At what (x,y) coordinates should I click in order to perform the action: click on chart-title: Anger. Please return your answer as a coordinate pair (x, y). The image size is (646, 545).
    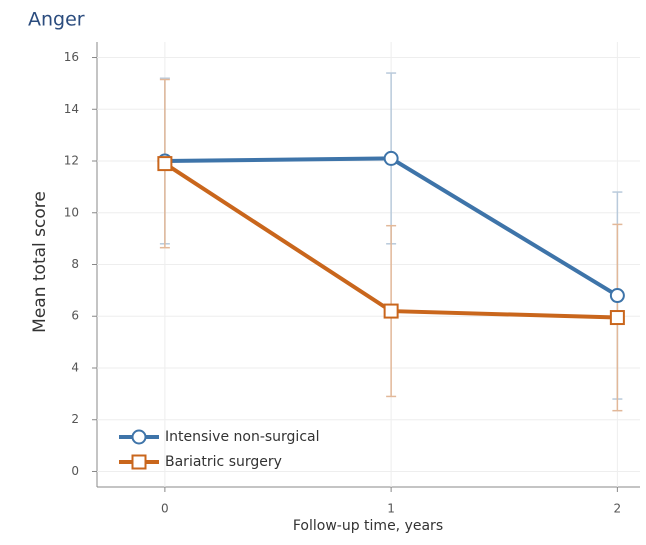
    Looking at the image, I should click on (56, 20).